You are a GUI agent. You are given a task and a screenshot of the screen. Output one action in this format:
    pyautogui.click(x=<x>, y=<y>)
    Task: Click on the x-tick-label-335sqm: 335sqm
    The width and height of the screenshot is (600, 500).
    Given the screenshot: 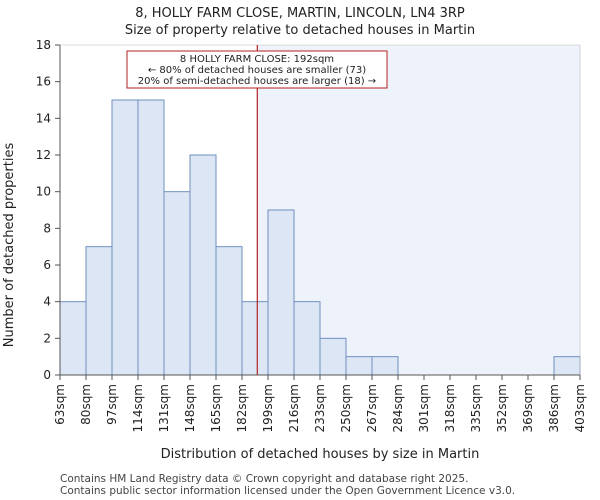 What is the action you would take?
    pyautogui.click(x=476, y=408)
    